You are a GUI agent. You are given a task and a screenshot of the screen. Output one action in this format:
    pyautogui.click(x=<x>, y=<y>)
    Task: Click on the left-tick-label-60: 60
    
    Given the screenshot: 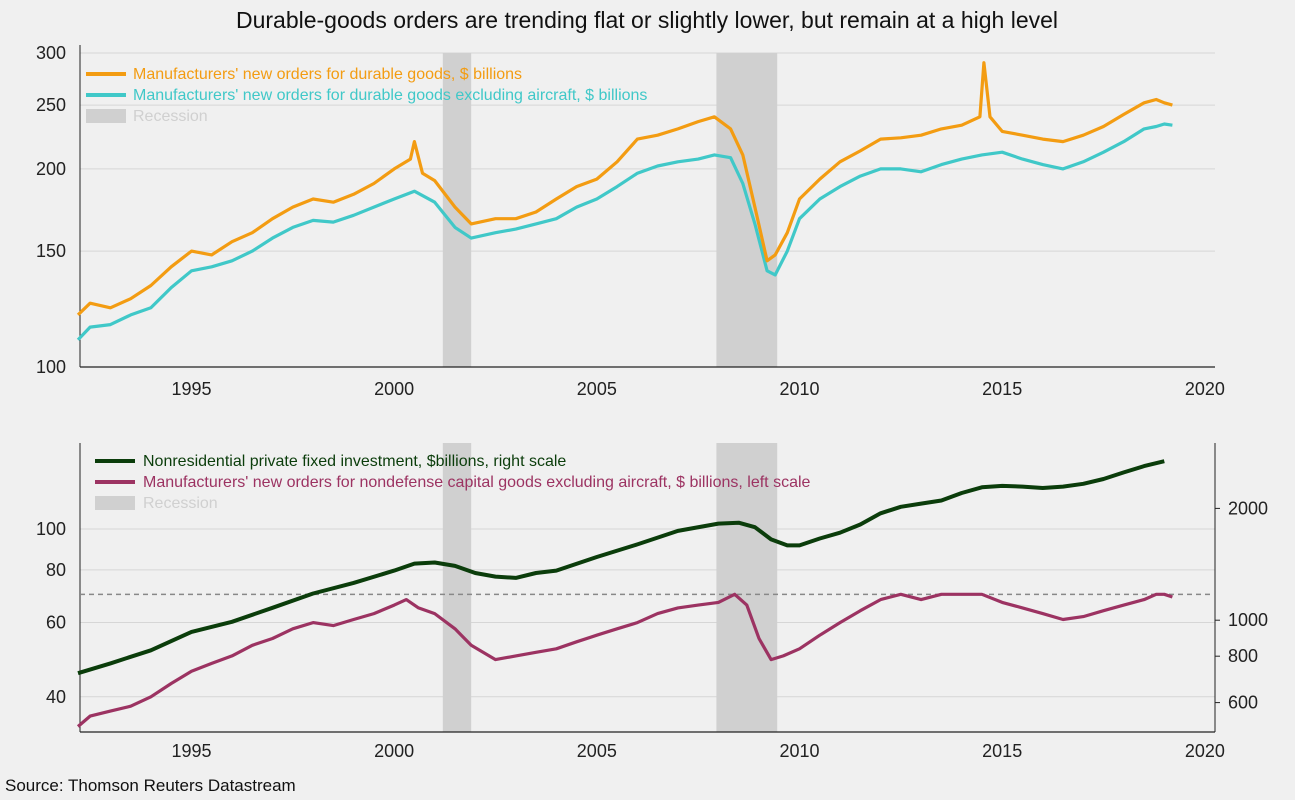 What is the action you would take?
    pyautogui.click(x=56, y=623)
    